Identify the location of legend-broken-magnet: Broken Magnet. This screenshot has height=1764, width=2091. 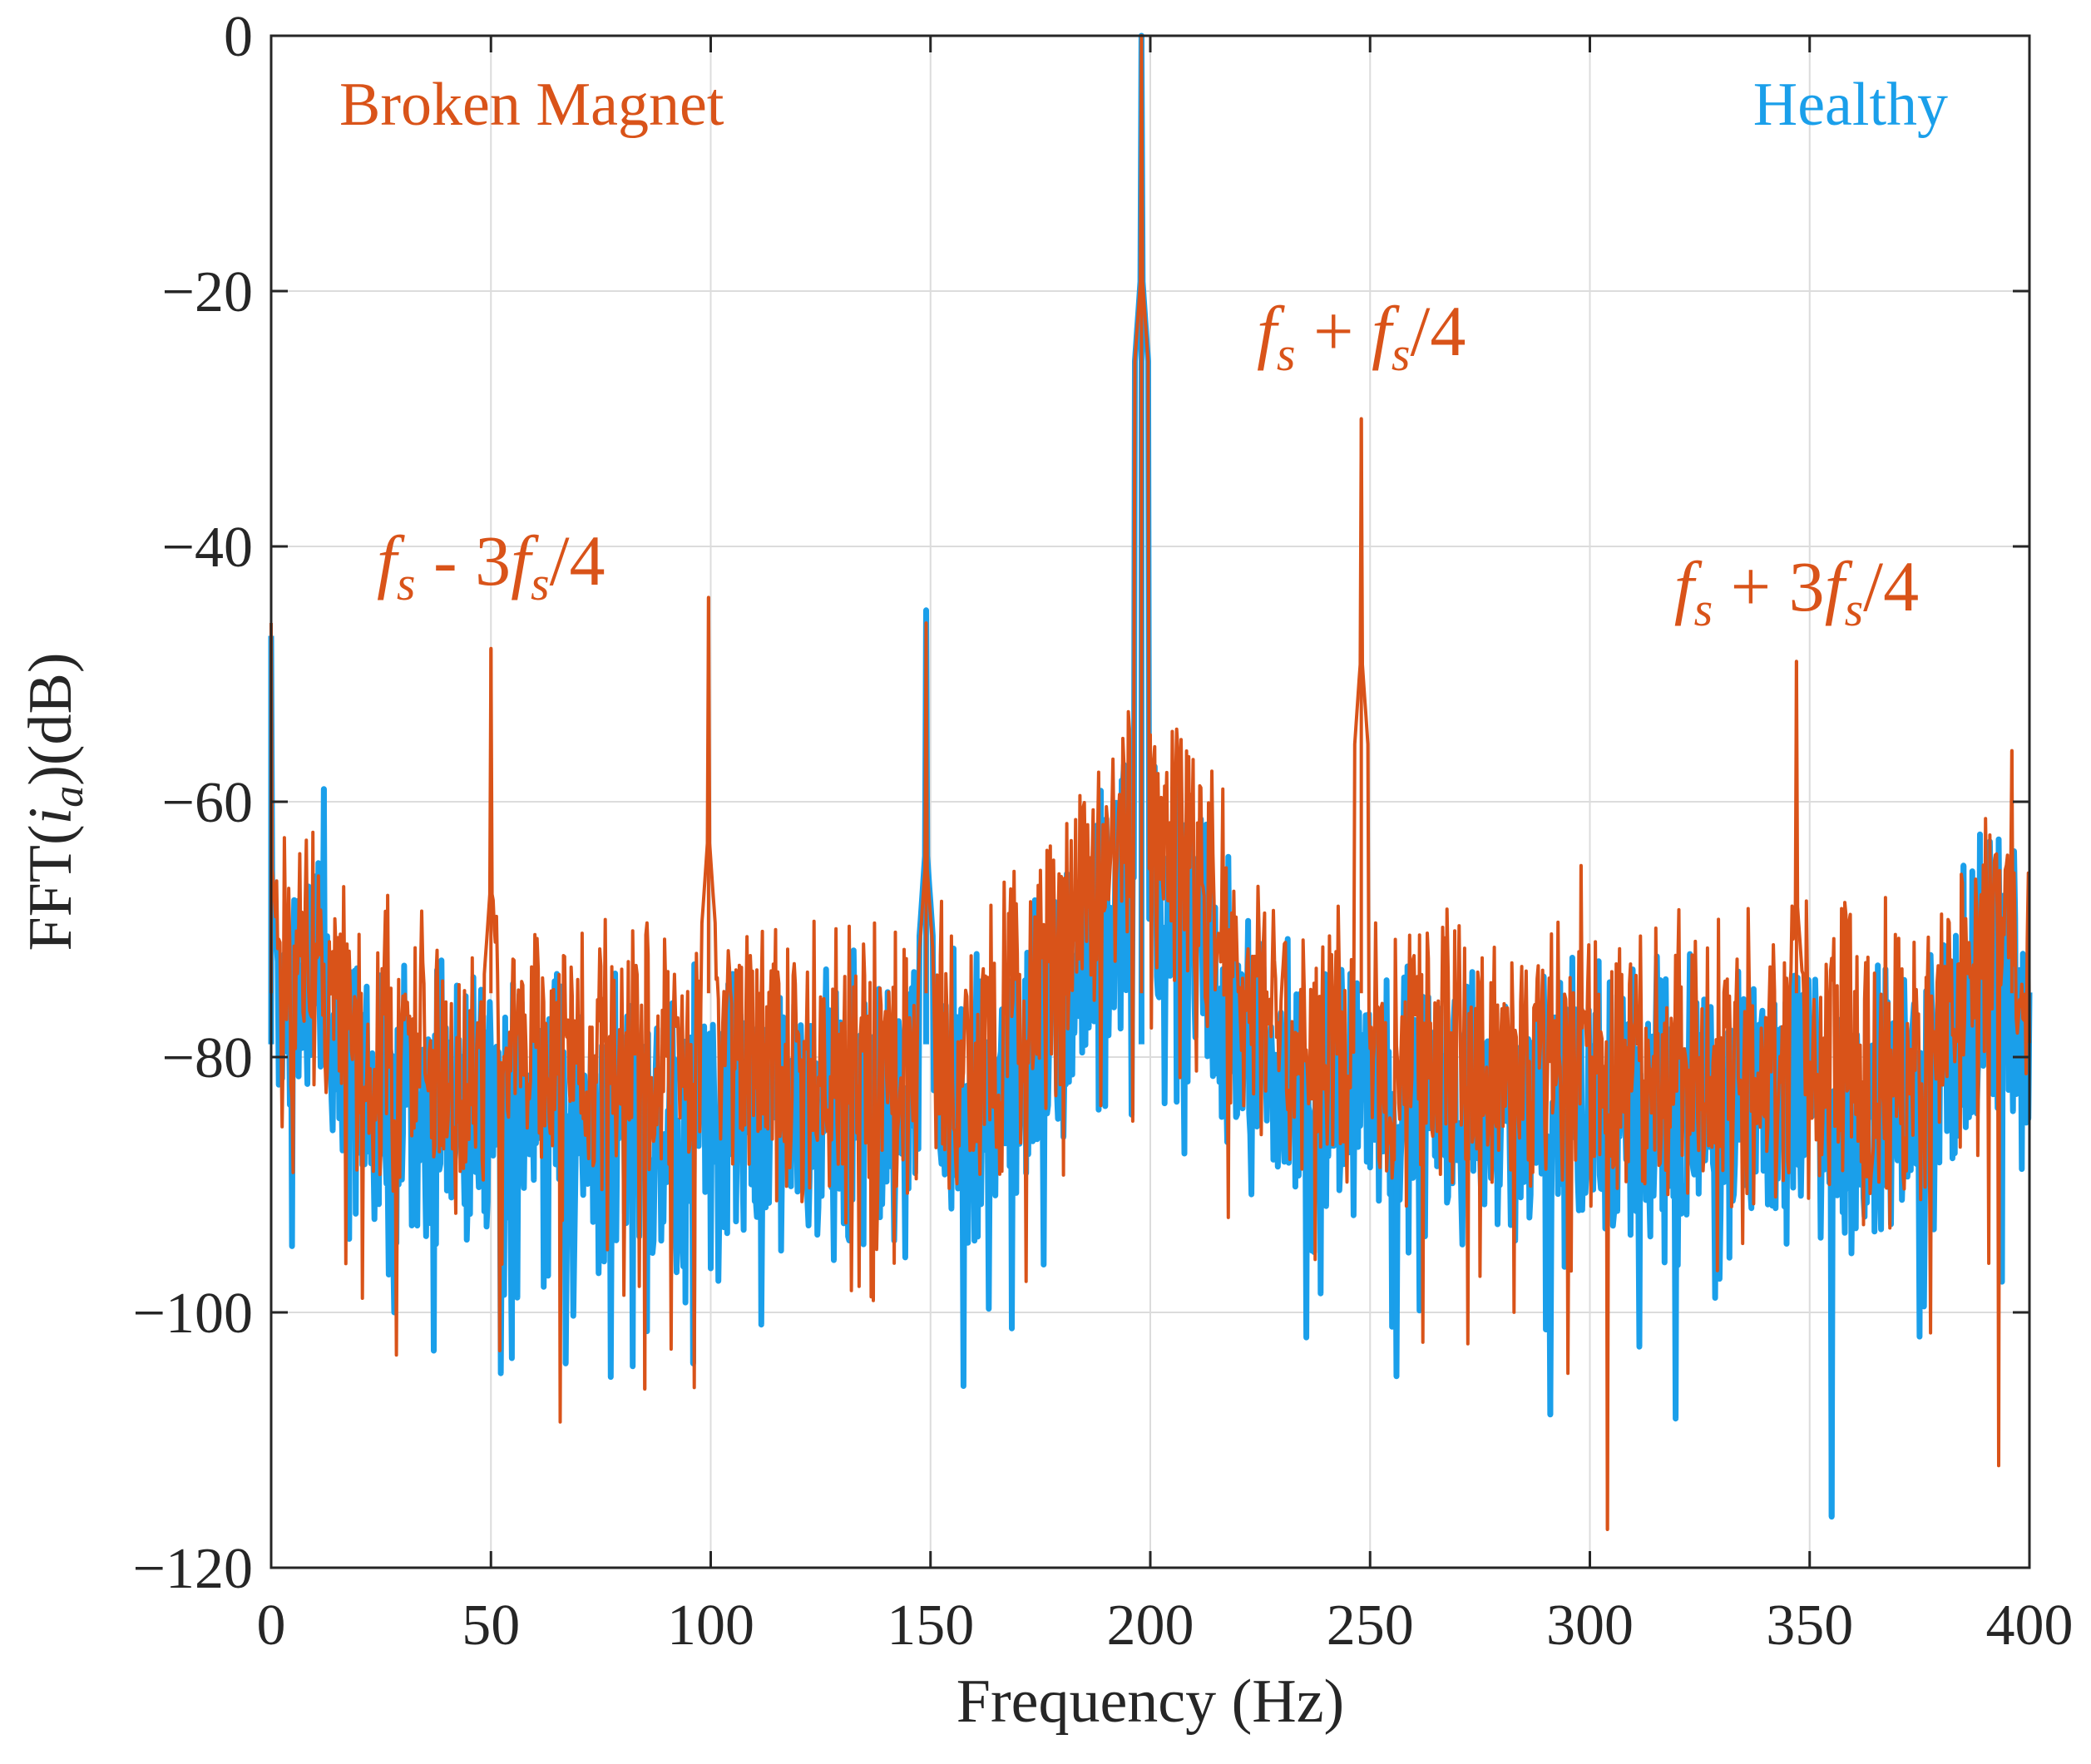
(532, 105).